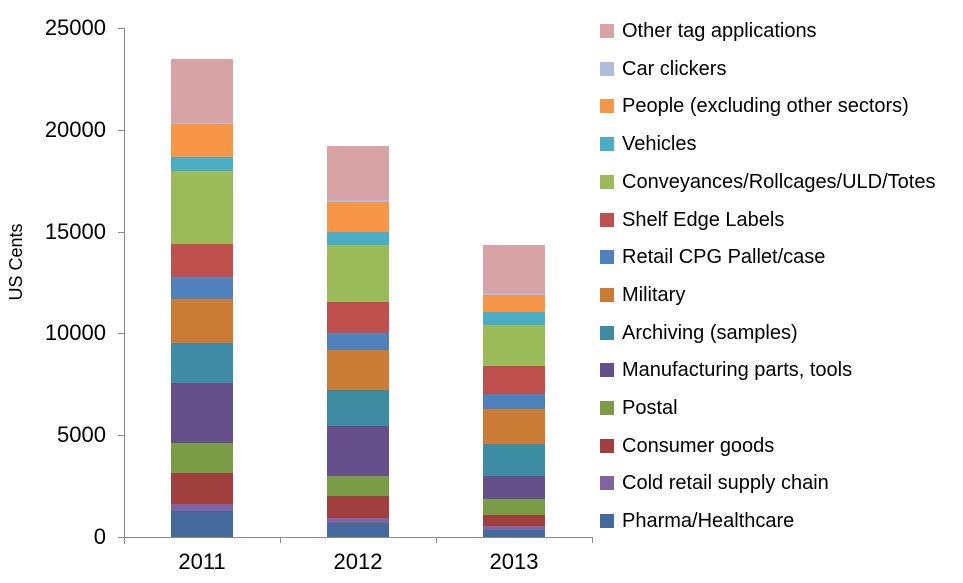  What do you see at coordinates (99, 536) in the screenshot?
I see `y-tick-label: 0` at bounding box center [99, 536].